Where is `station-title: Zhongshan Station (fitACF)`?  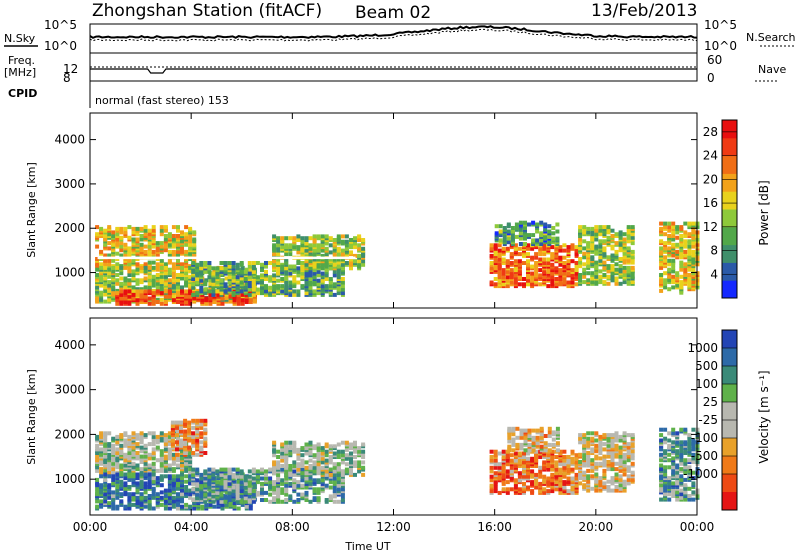
station-title: Zhongshan Station (fitACF) is located at coordinates (207, 11).